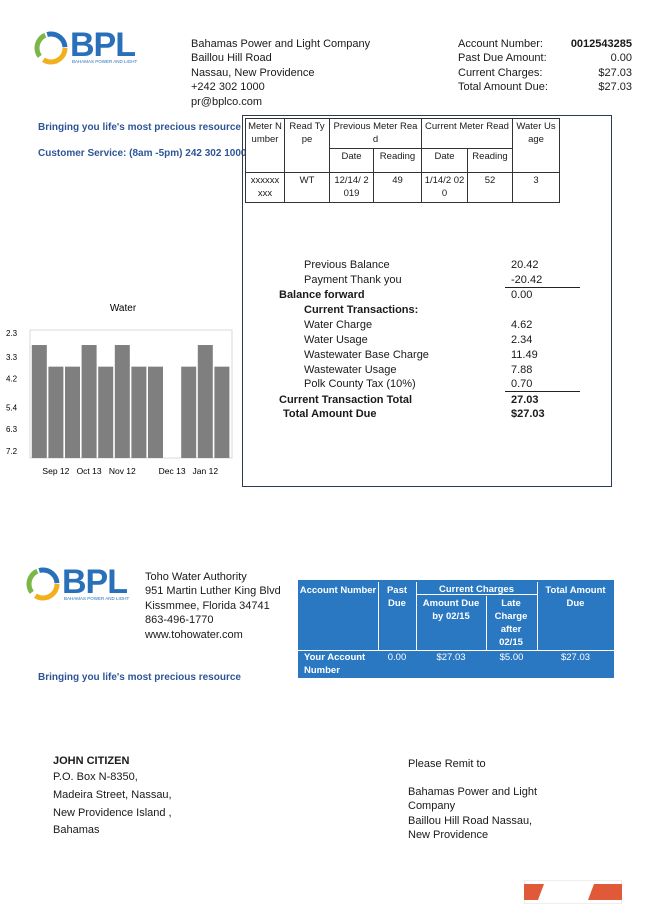 Image resolution: width=646 pixels, height=917 pixels. Describe the element at coordinates (231, 58) in the screenshot. I see `company-line: Baillou Hill Road` at that location.